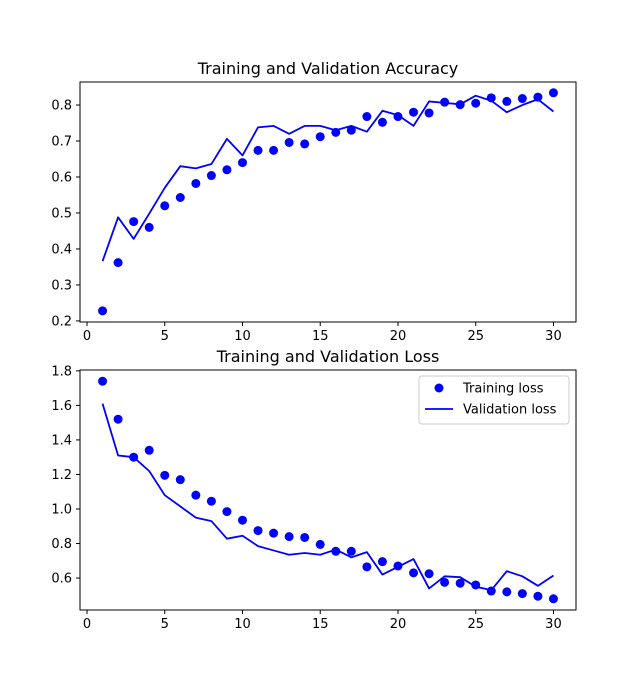 Image resolution: width=640 pixels, height=685 pixels. Describe the element at coordinates (61, 406) in the screenshot. I see `loss-y-tick-label: 1.6` at that location.